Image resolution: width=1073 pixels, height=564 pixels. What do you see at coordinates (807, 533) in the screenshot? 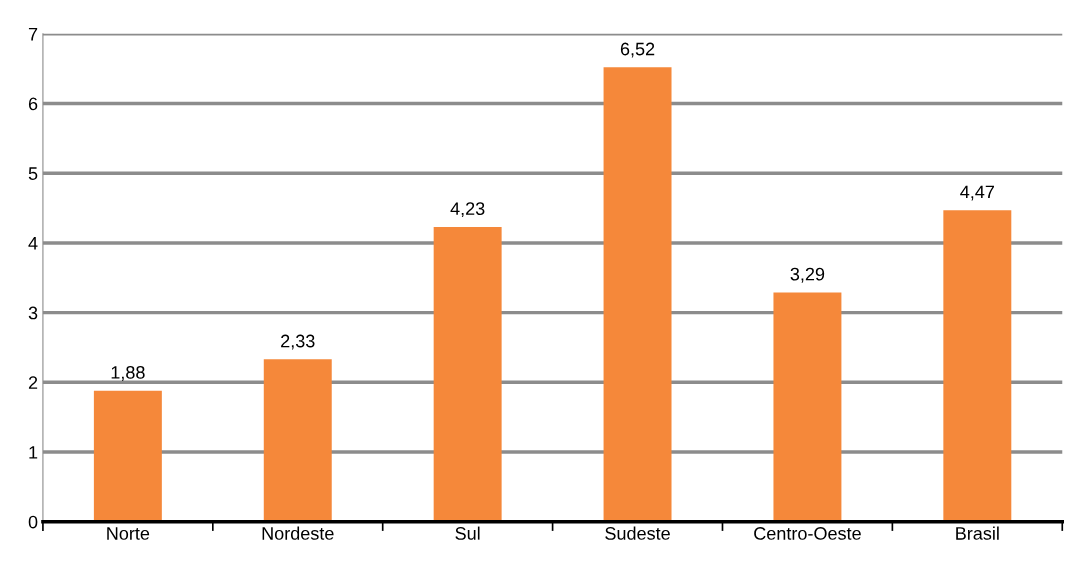
I see `x-tick-label: Centro-Oeste` at bounding box center [807, 533].